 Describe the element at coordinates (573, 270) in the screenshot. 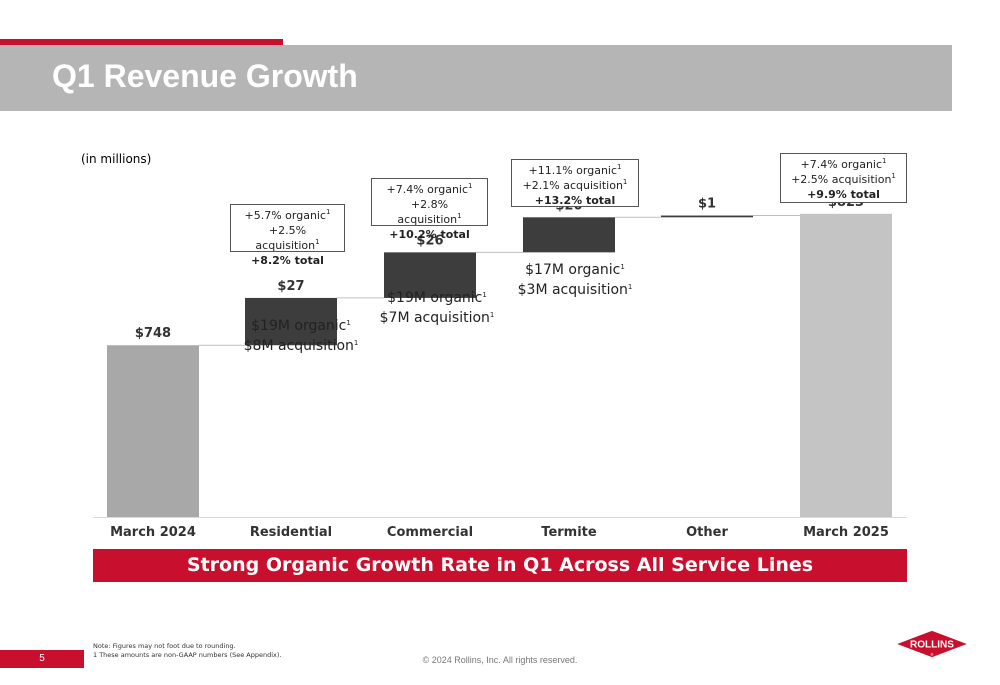

I see `breakdown-organic: $17M organic` at that location.